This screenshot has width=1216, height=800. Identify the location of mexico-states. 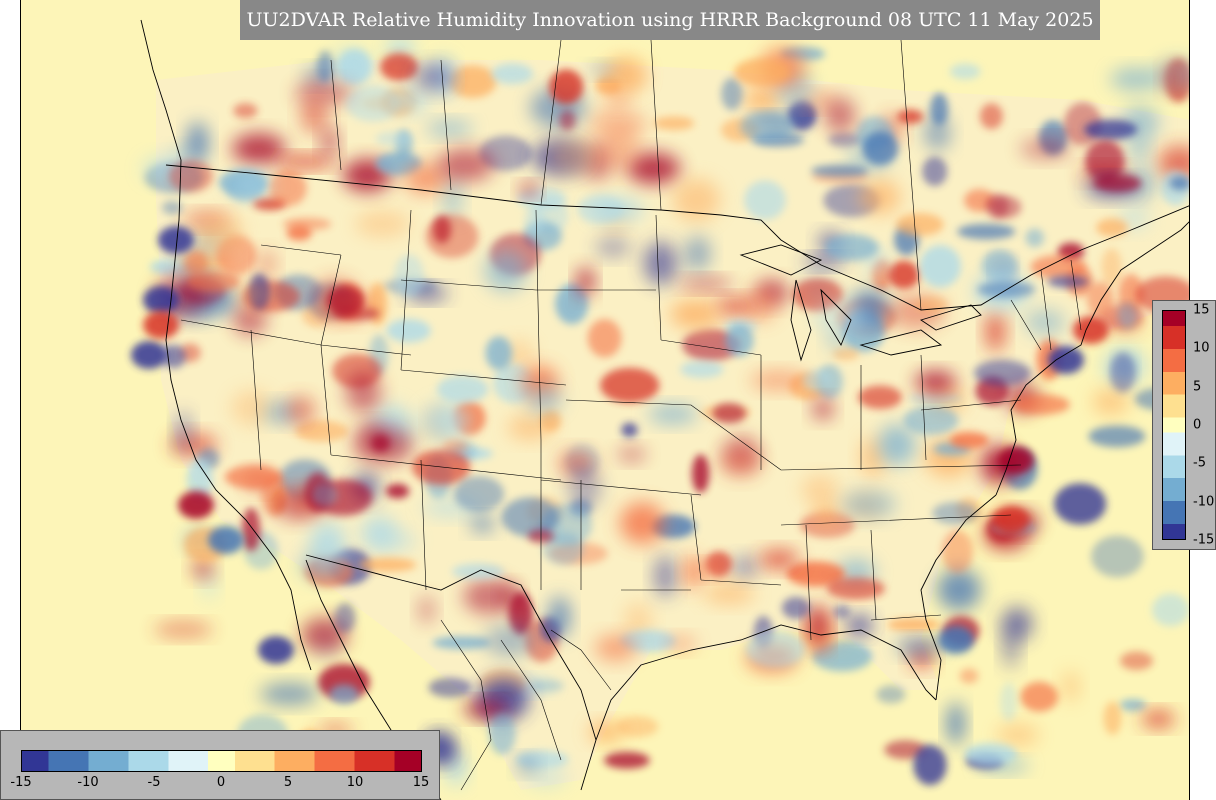
(526, 705).